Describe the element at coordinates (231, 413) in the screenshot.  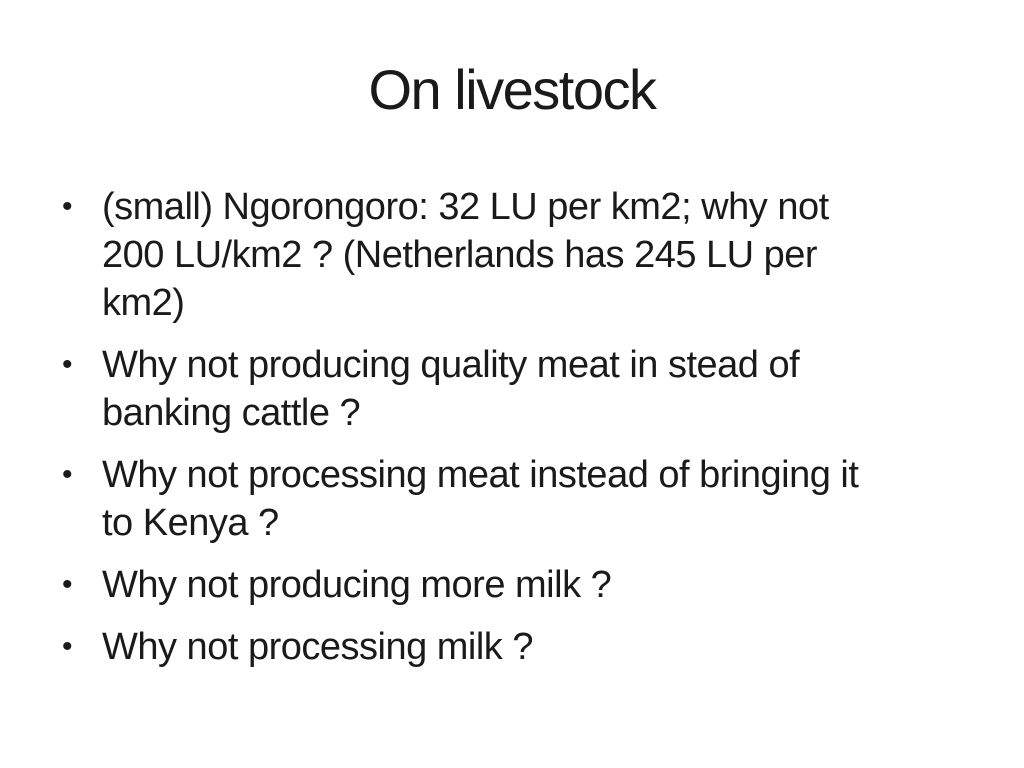
I see `bullet-line: banking cattle ?` at that location.